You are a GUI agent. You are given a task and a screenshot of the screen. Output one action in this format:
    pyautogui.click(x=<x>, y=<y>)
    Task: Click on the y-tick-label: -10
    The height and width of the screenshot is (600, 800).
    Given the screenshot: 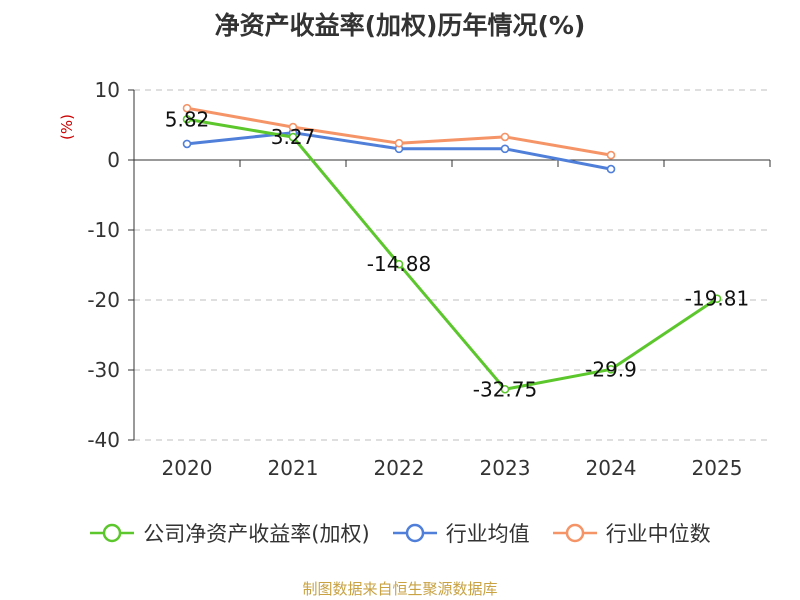 What is the action you would take?
    pyautogui.click(x=103, y=230)
    